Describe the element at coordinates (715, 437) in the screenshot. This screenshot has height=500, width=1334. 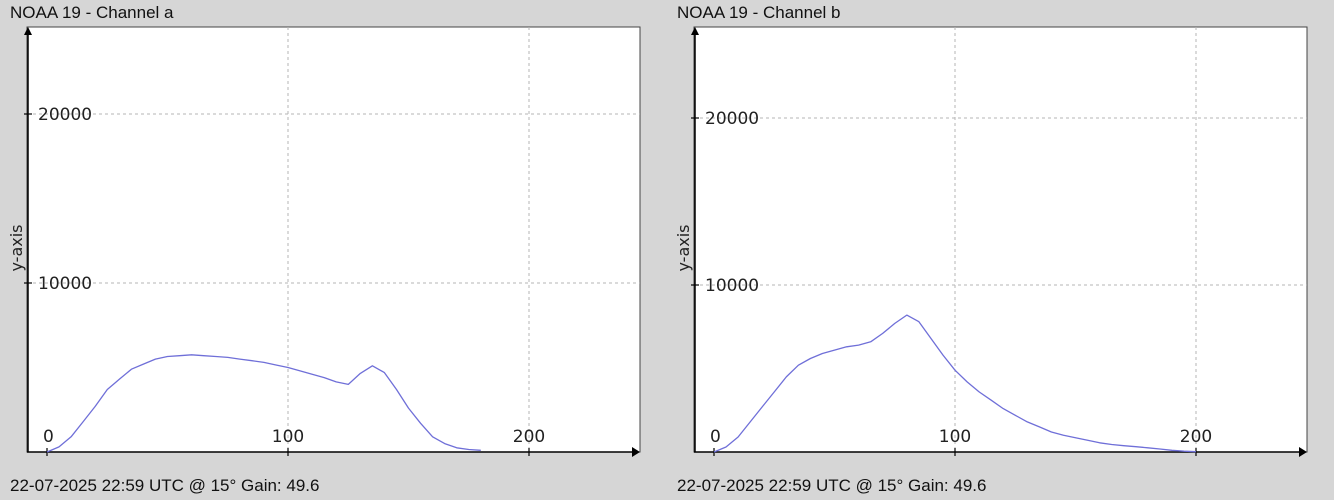
I see `channel-b-x-tick-label-0: 0` at that location.